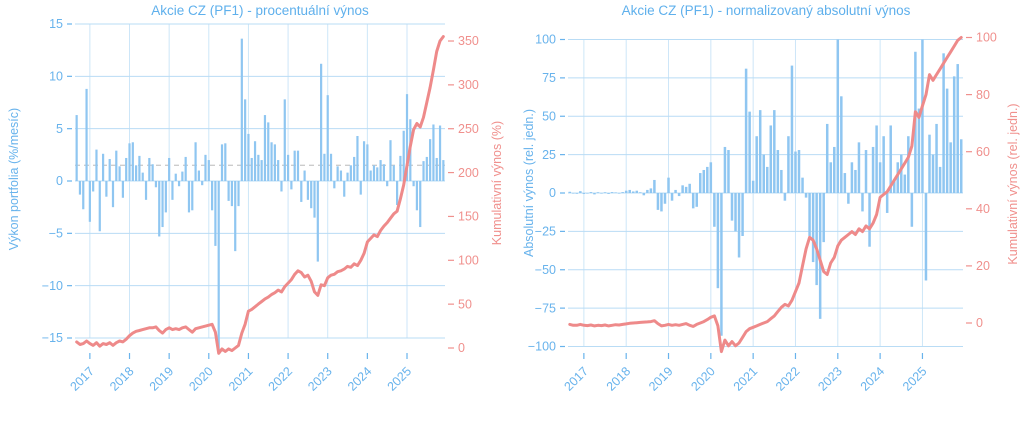  What do you see at coordinates (260, 10) in the screenshot?
I see `chart-title-left: Akcie CZ (PF1) - procentuální výnos` at bounding box center [260, 10].